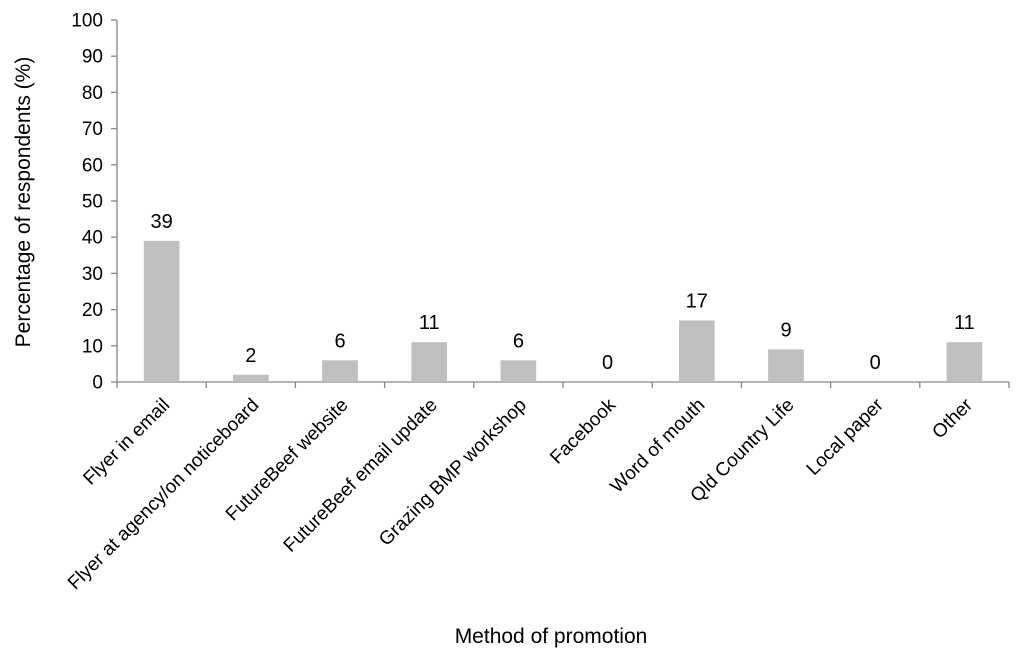 The height and width of the screenshot is (655, 1027). I want to click on category-label: FutureBeef email update, so click(361, 476).